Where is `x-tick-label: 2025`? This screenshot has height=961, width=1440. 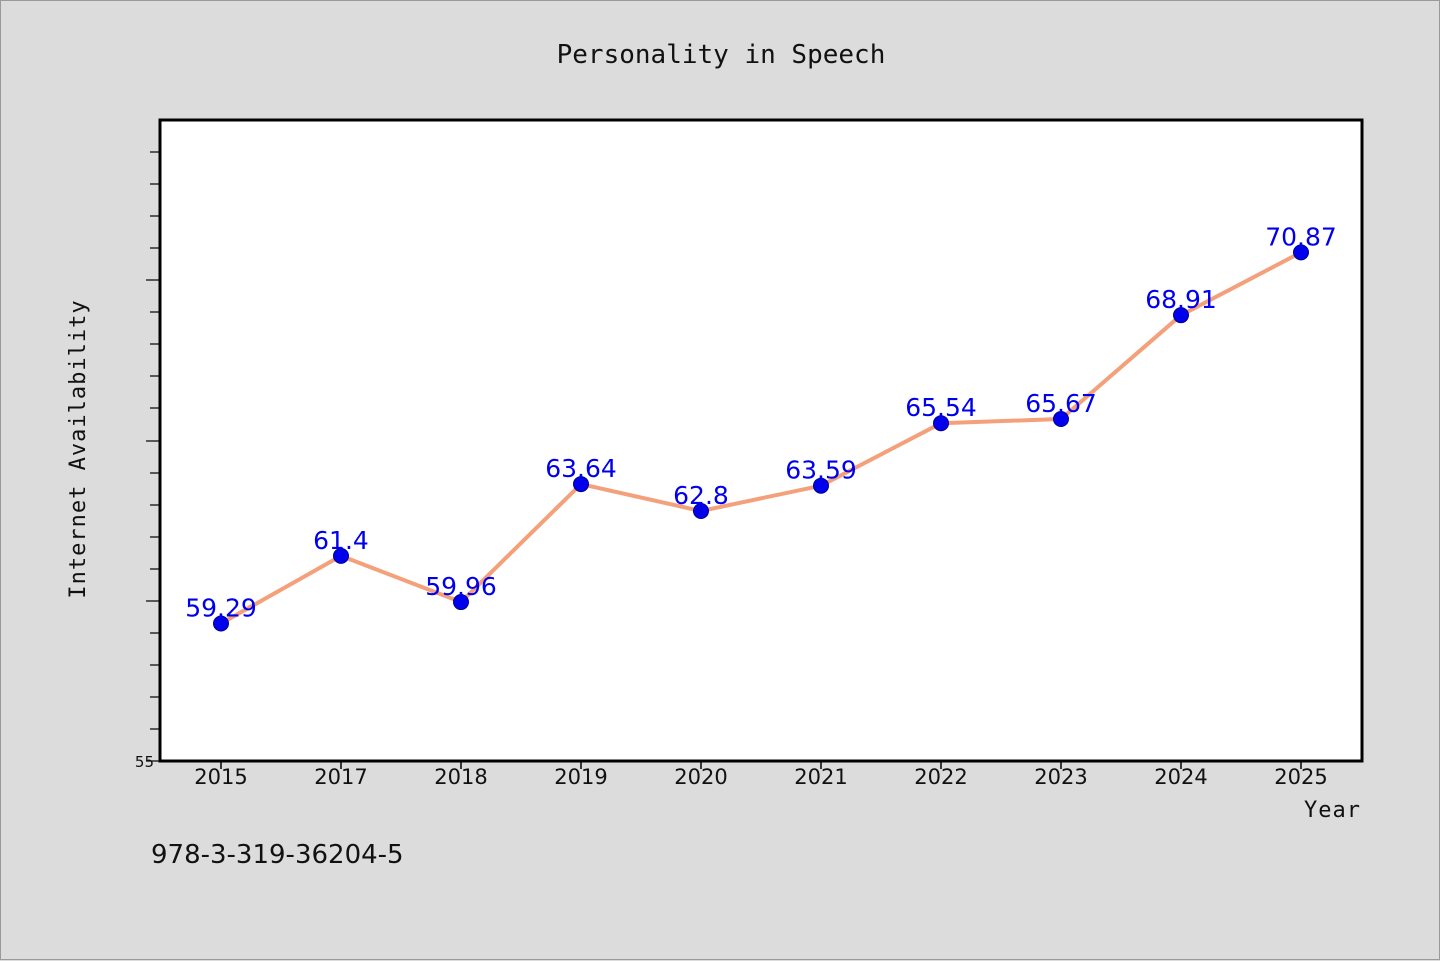 x-tick-label: 2025 is located at coordinates (1300, 777).